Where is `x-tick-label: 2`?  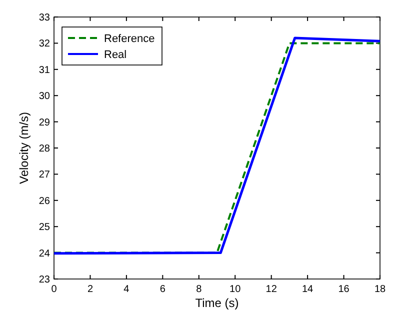 x-tick-label: 2 is located at coordinates (90, 289).